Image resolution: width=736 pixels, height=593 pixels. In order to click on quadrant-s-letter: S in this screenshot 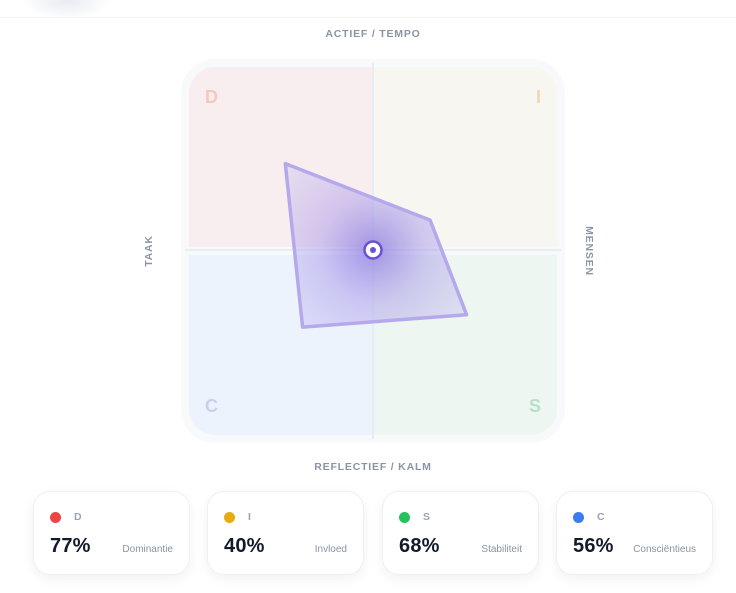, I will do `click(534, 406)`.